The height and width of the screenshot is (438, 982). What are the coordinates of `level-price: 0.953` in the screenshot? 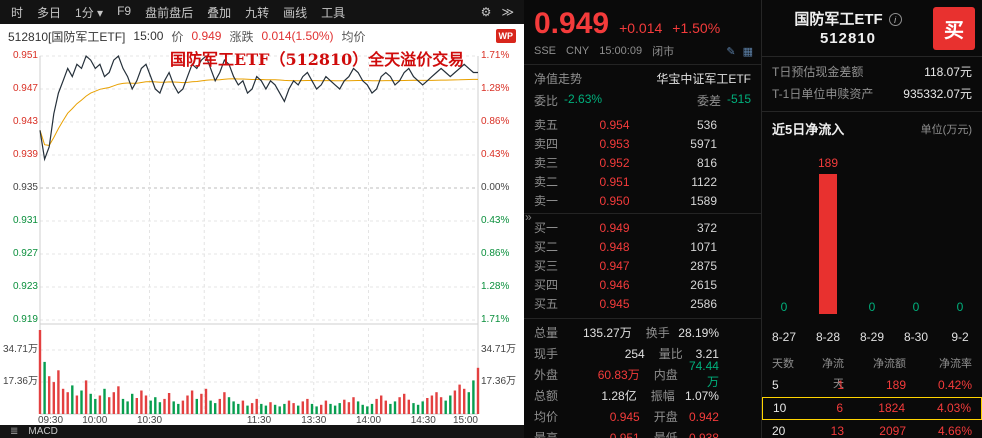 It's located at (614, 143).